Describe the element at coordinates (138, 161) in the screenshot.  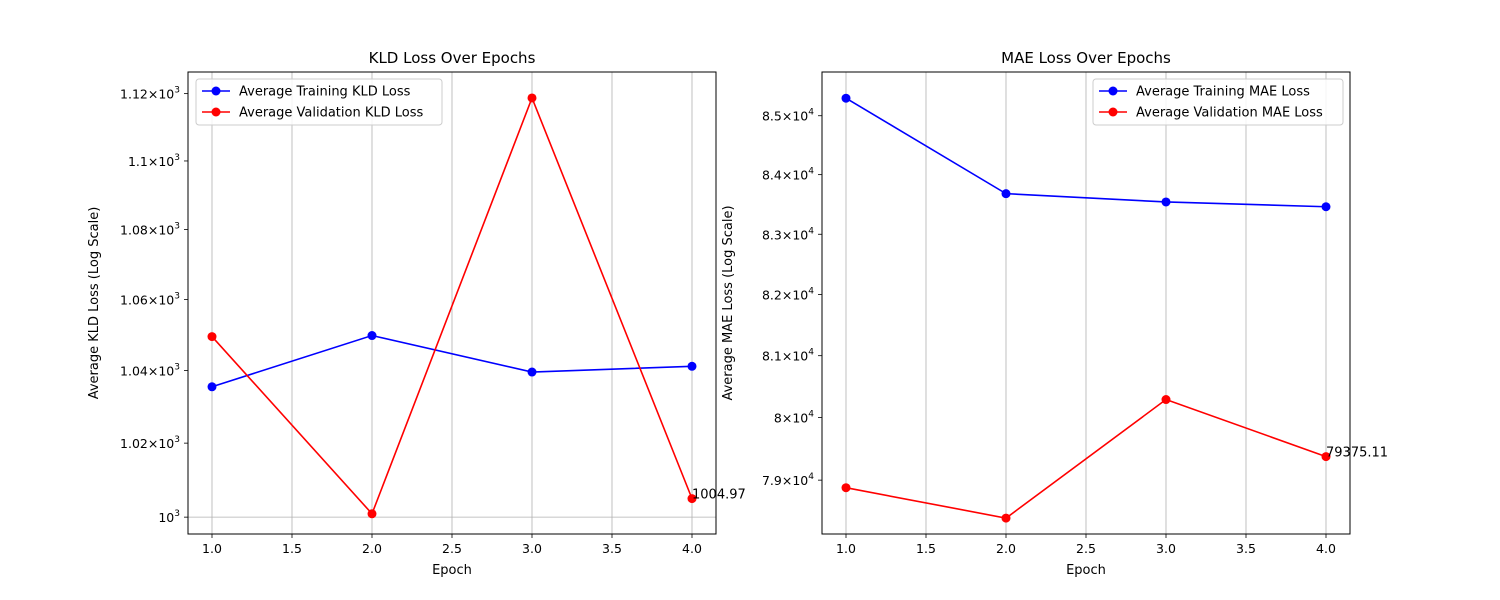
I see `y-tick-mantissa: 1.1` at that location.